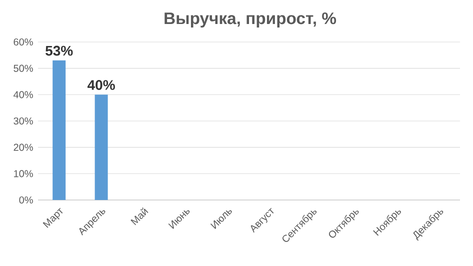 The height and width of the screenshot is (266, 473). Describe the element at coordinates (101, 85) in the screenshot. I see `data-label: 40%` at that location.